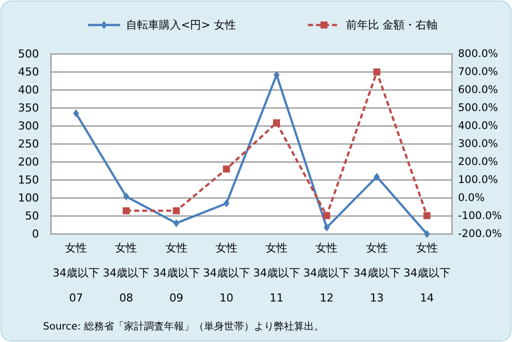  I want to click on legend-label: 前年比 金額・右軸, so click(392, 25).